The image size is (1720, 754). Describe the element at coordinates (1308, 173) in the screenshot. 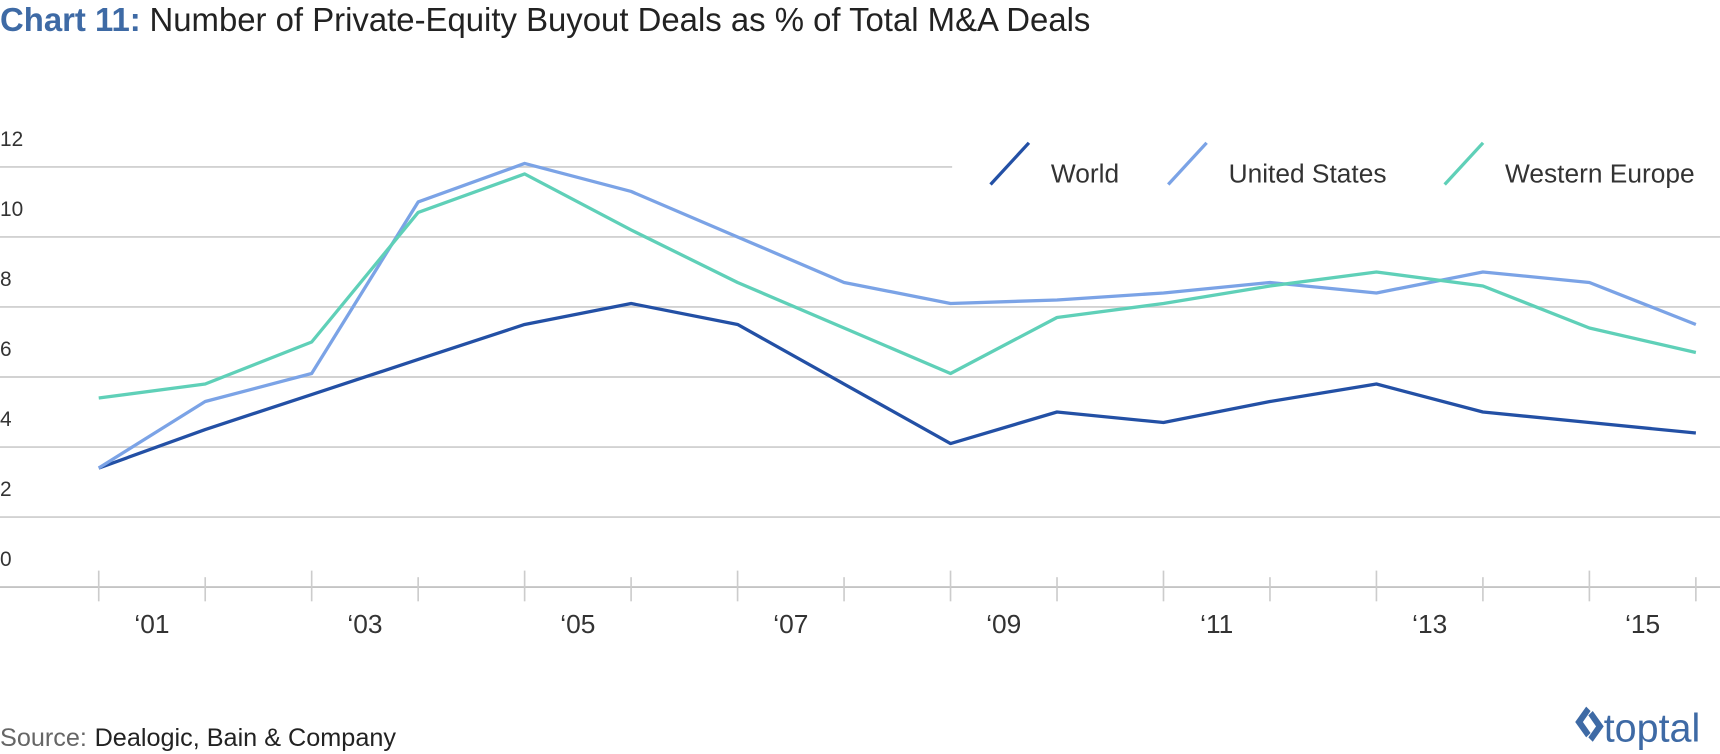

I see `legend-label: United States` at that location.